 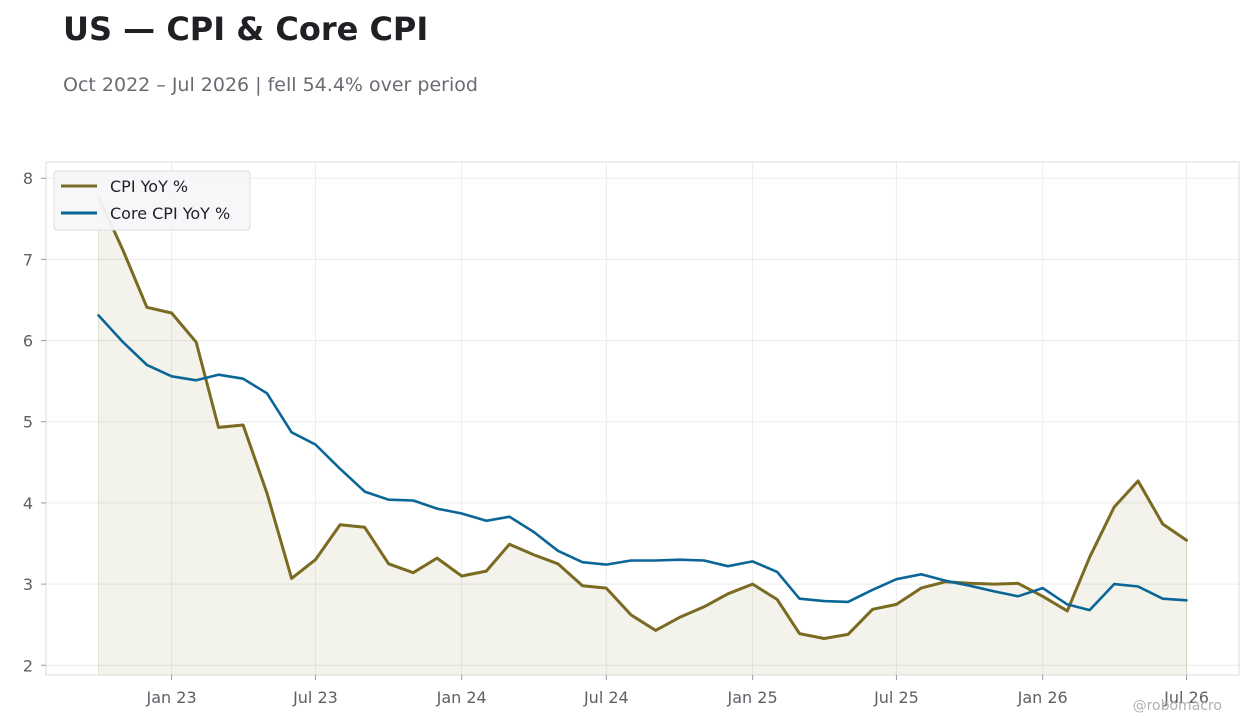 What do you see at coordinates (752, 697) in the screenshot?
I see `x-tick-label: Jan 25` at bounding box center [752, 697].